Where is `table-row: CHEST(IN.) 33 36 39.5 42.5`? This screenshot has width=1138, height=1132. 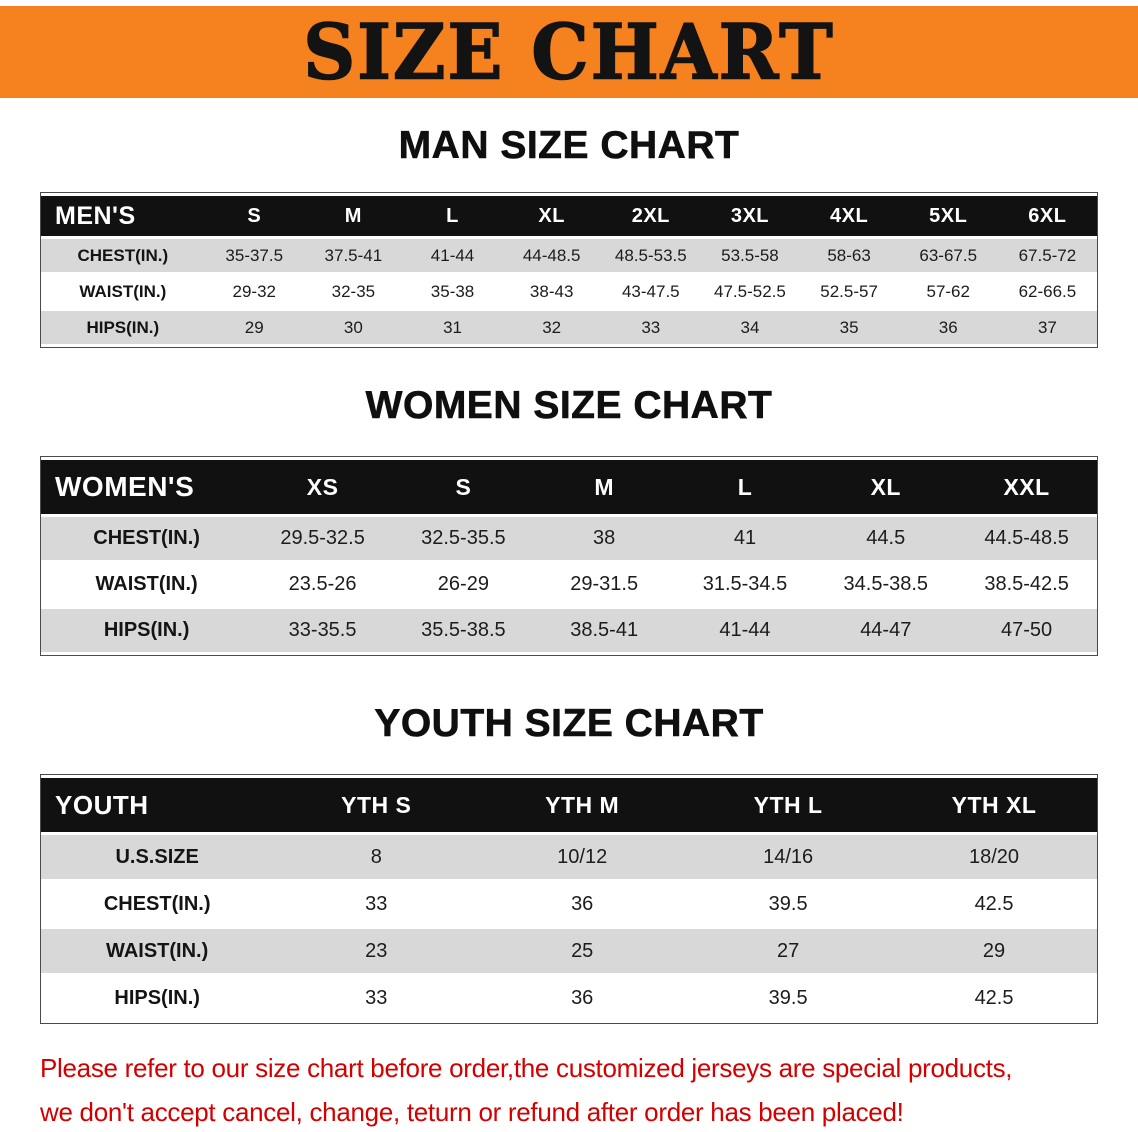
table-row: CHEST(IN.) 33 36 39.5 42.5 is located at coordinates (569, 904).